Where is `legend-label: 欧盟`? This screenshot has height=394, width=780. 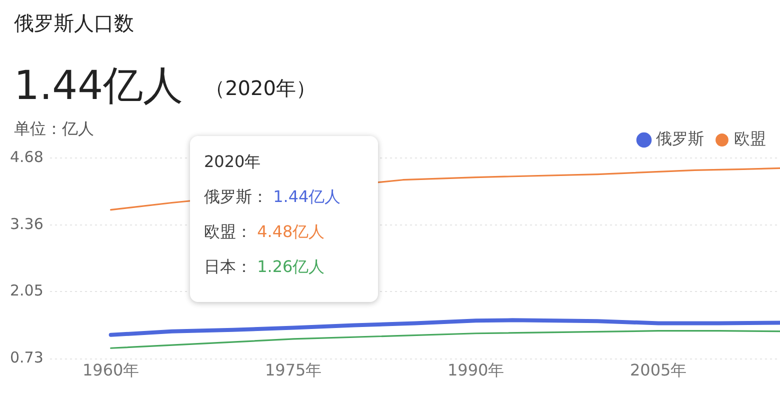
legend-label: 欧盟 is located at coordinates (750, 138).